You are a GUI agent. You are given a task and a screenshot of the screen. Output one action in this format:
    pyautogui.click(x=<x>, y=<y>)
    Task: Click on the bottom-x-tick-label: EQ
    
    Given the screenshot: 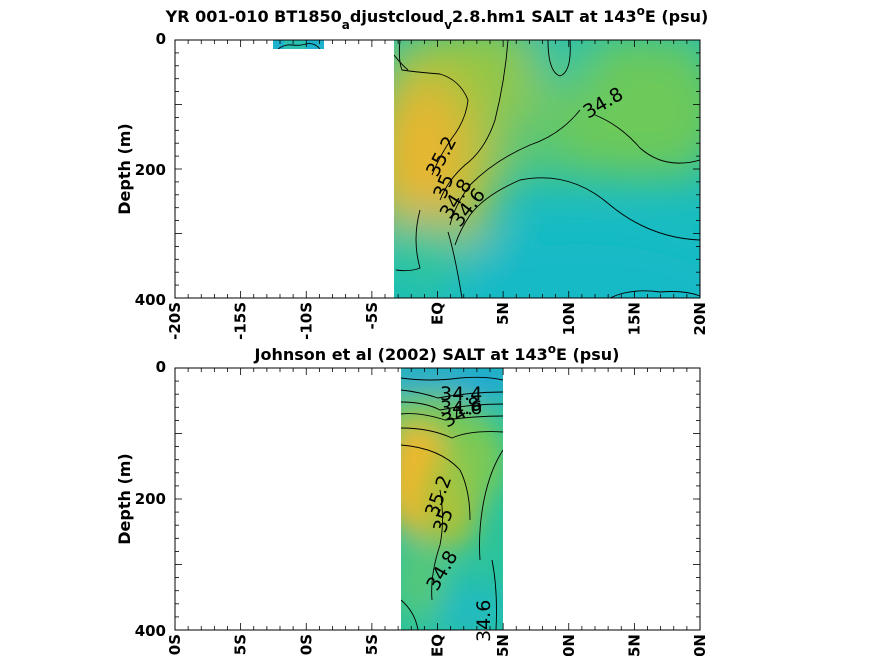 What is the action you would take?
    pyautogui.click(x=438, y=645)
    